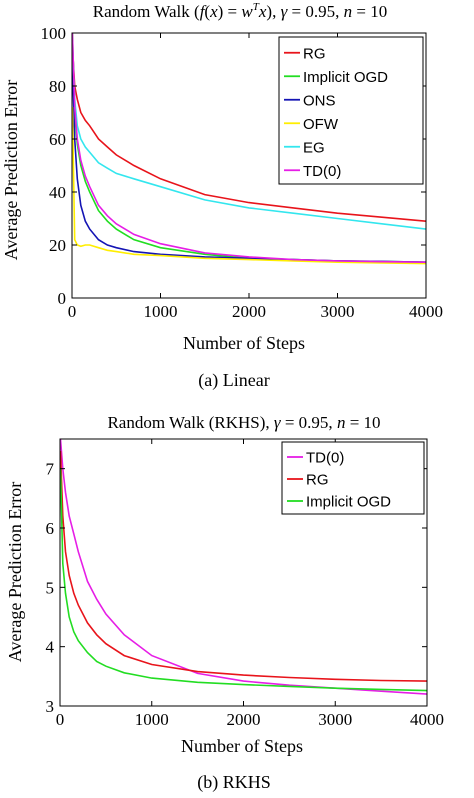  Describe the element at coordinates (57, 245) in the screenshot. I see `y-tick-label: 20` at that location.